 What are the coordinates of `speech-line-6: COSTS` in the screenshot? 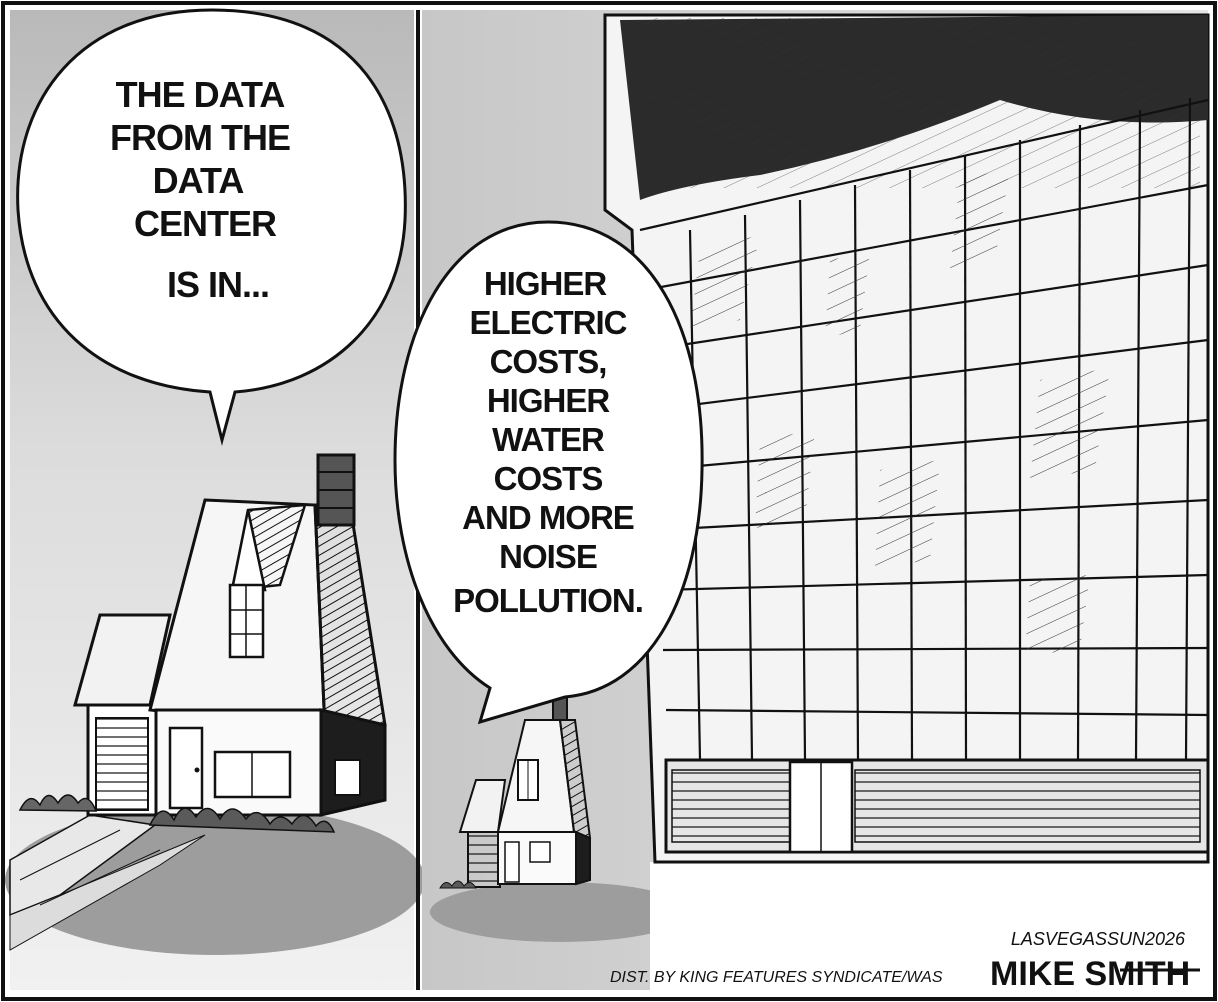 It's located at (548, 478).